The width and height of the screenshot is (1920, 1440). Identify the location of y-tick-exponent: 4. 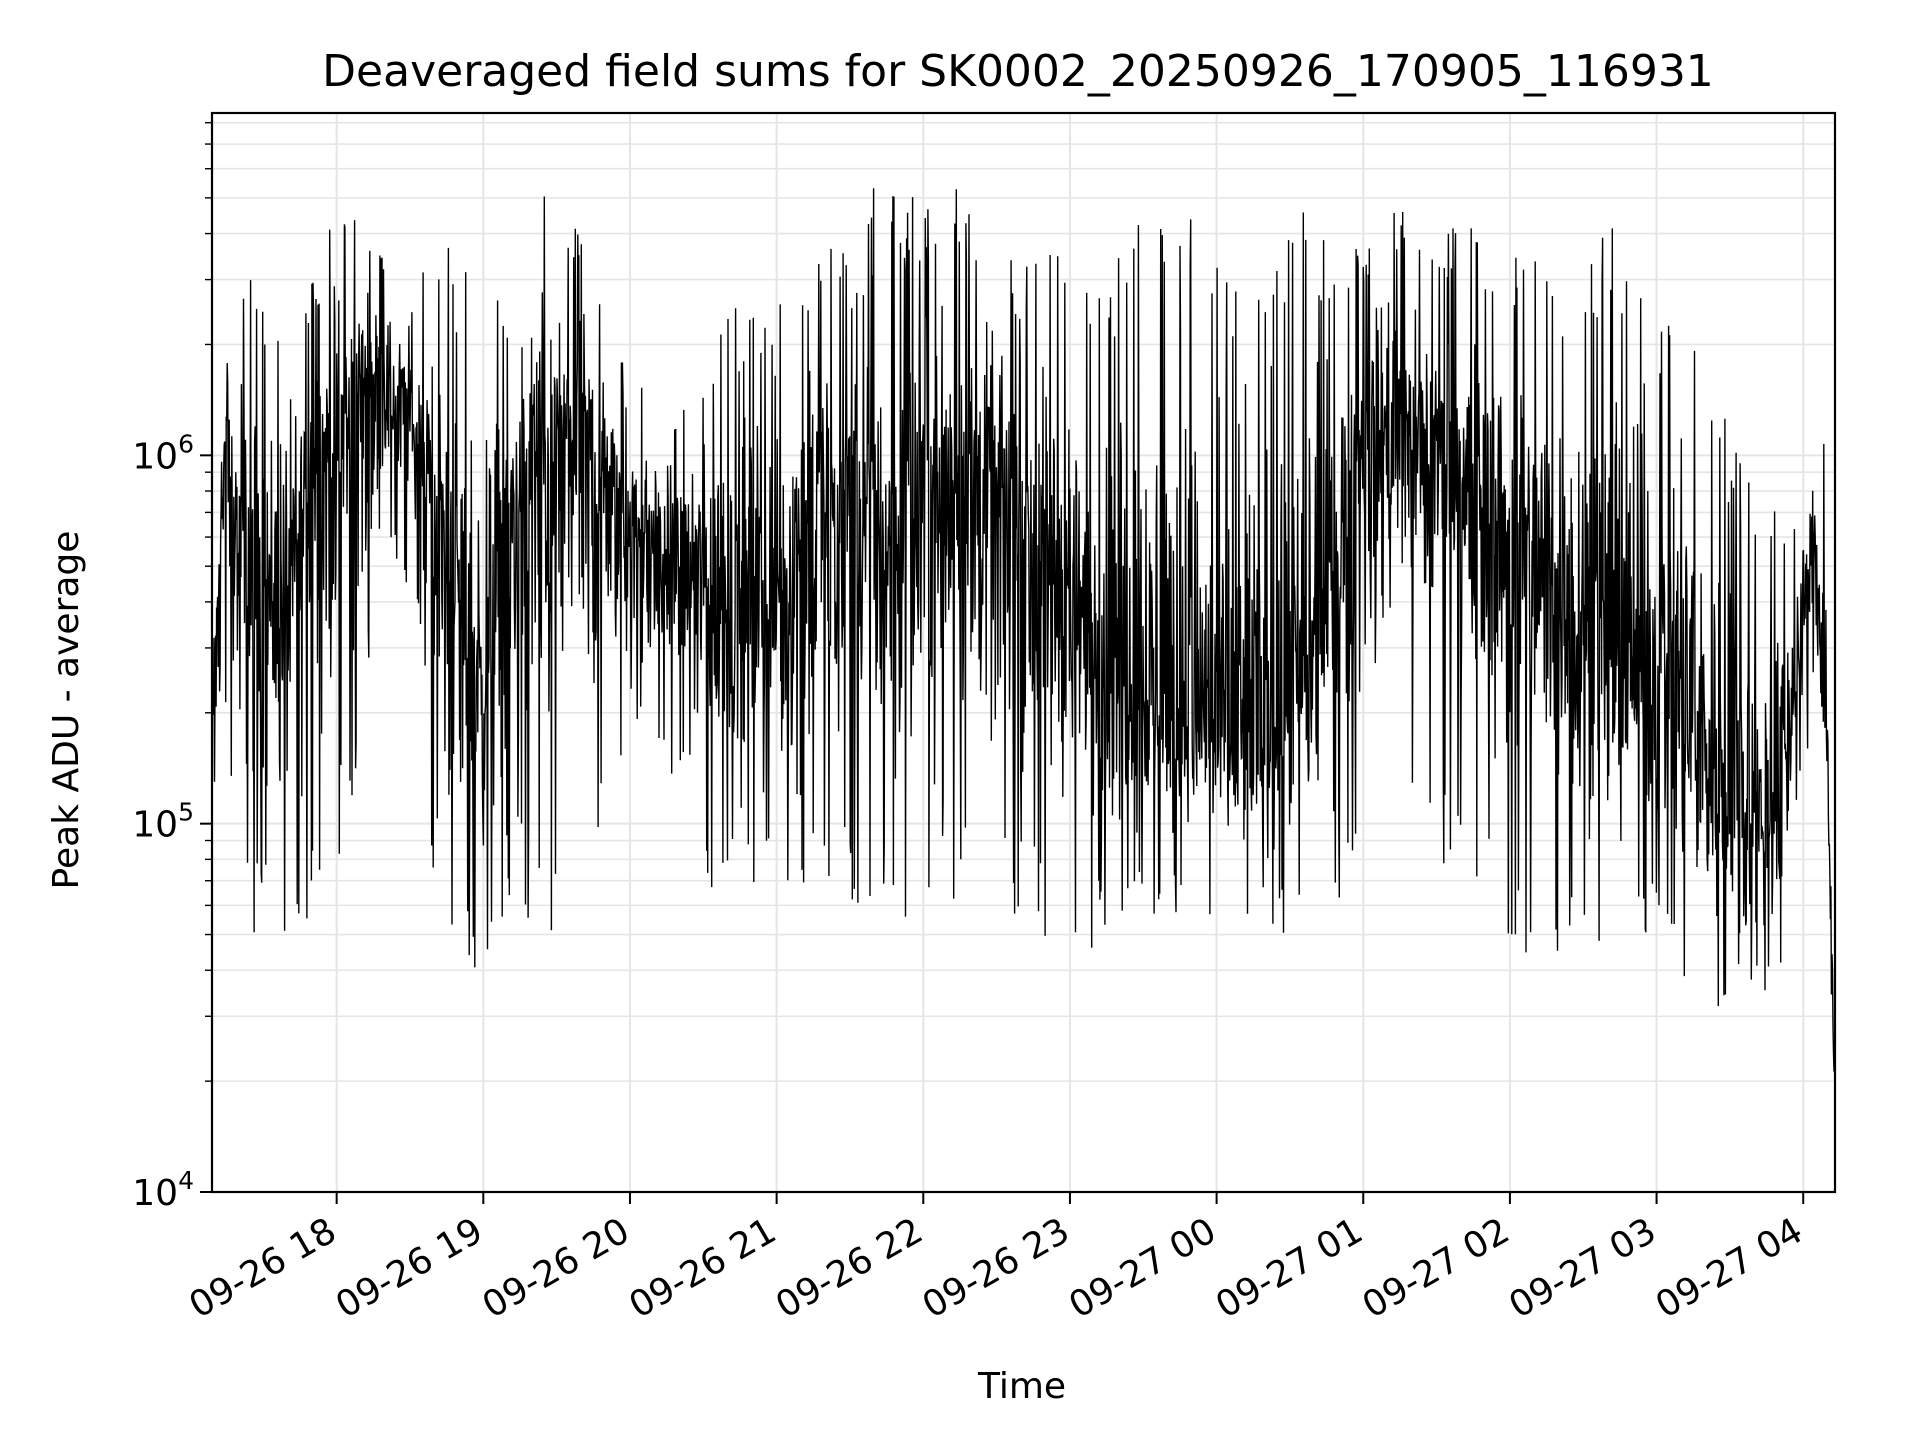
(186, 1180).